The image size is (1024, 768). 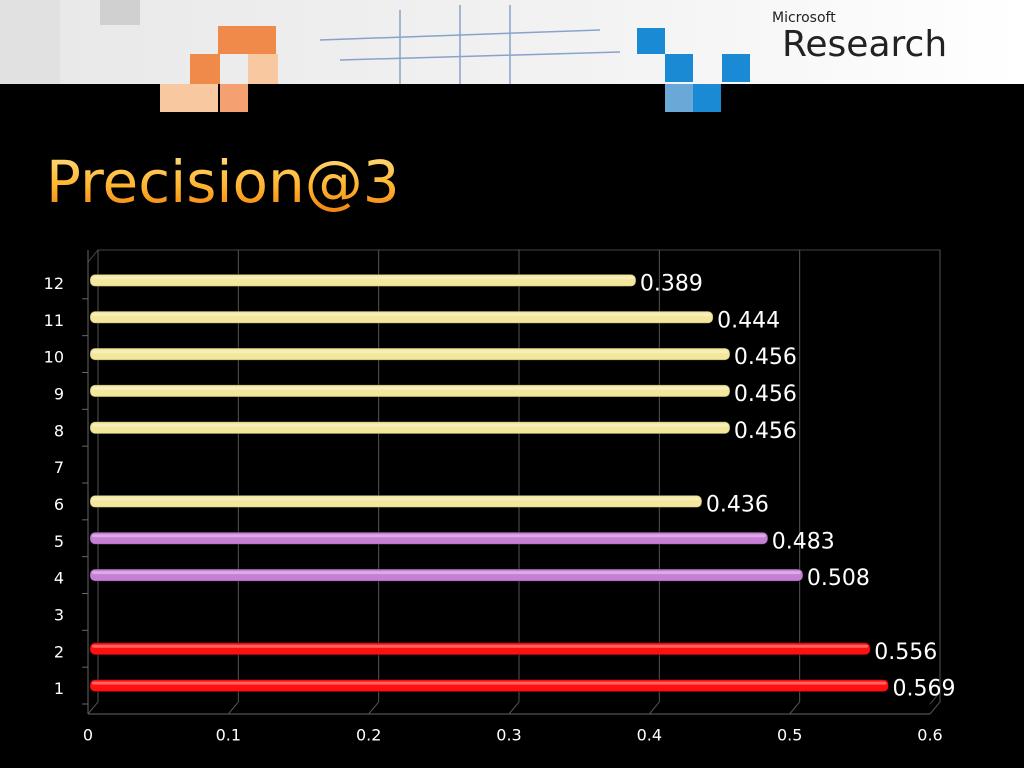 I want to click on y-tick-label: 2, so click(x=59, y=651).